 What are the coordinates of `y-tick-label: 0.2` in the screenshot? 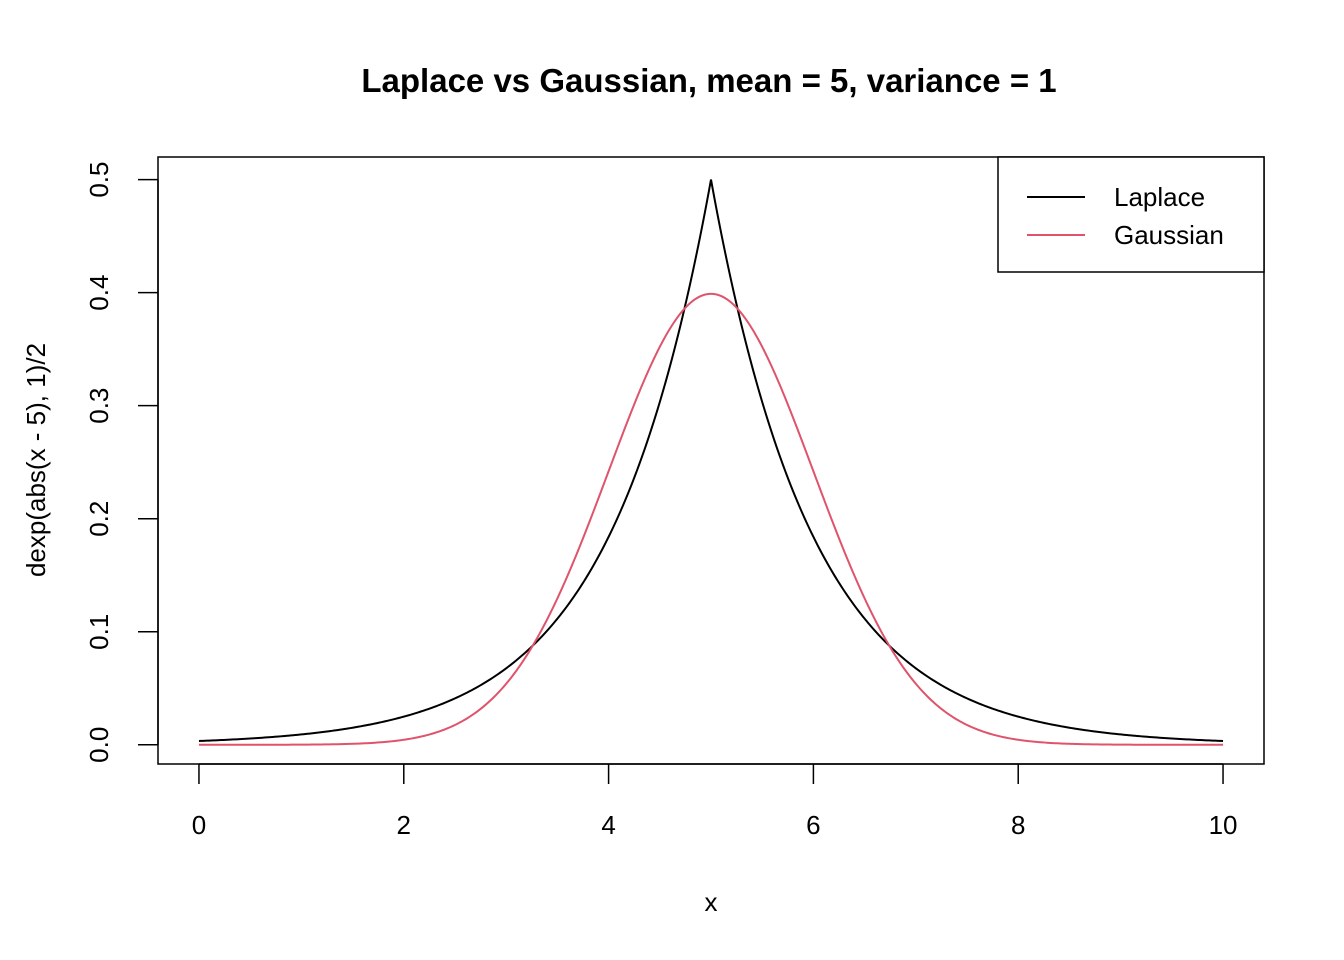 It's located at (99, 519).